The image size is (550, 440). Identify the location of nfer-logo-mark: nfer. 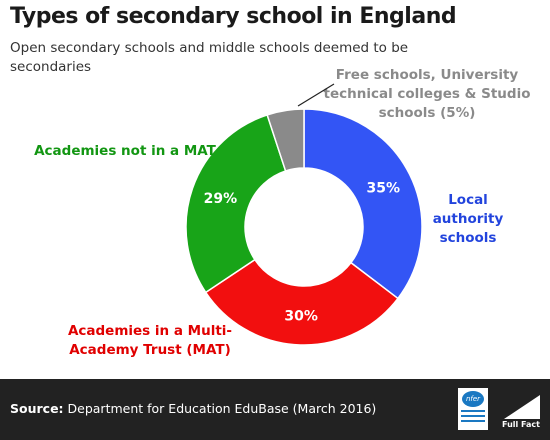
(473, 399).